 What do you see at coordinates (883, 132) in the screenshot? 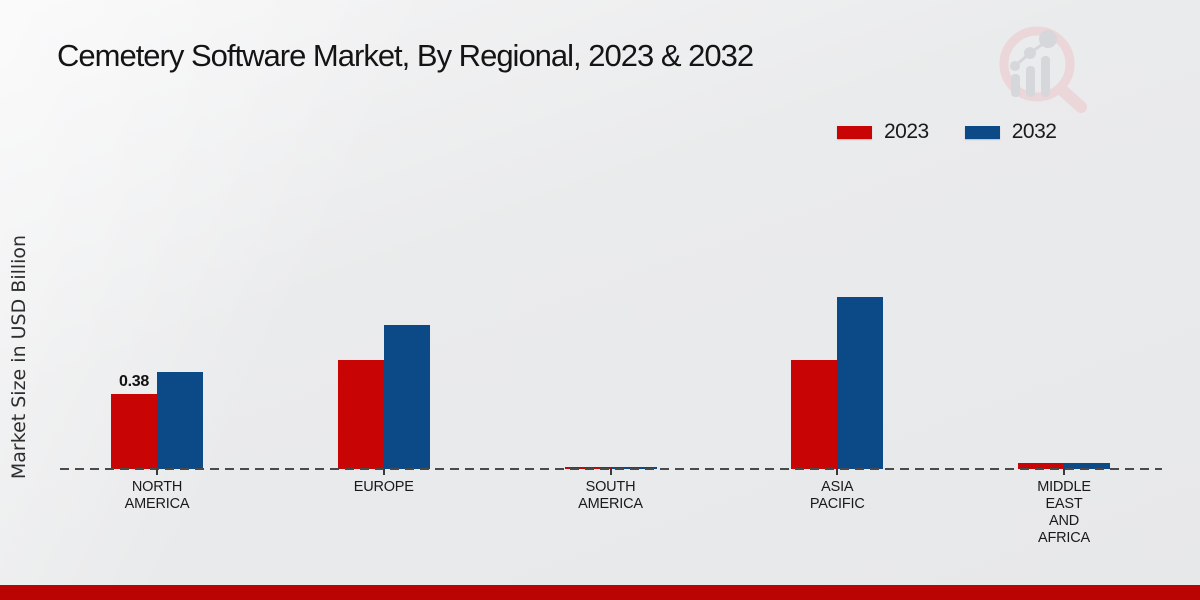
I see `legend-item-2023: 2023` at bounding box center [883, 132].